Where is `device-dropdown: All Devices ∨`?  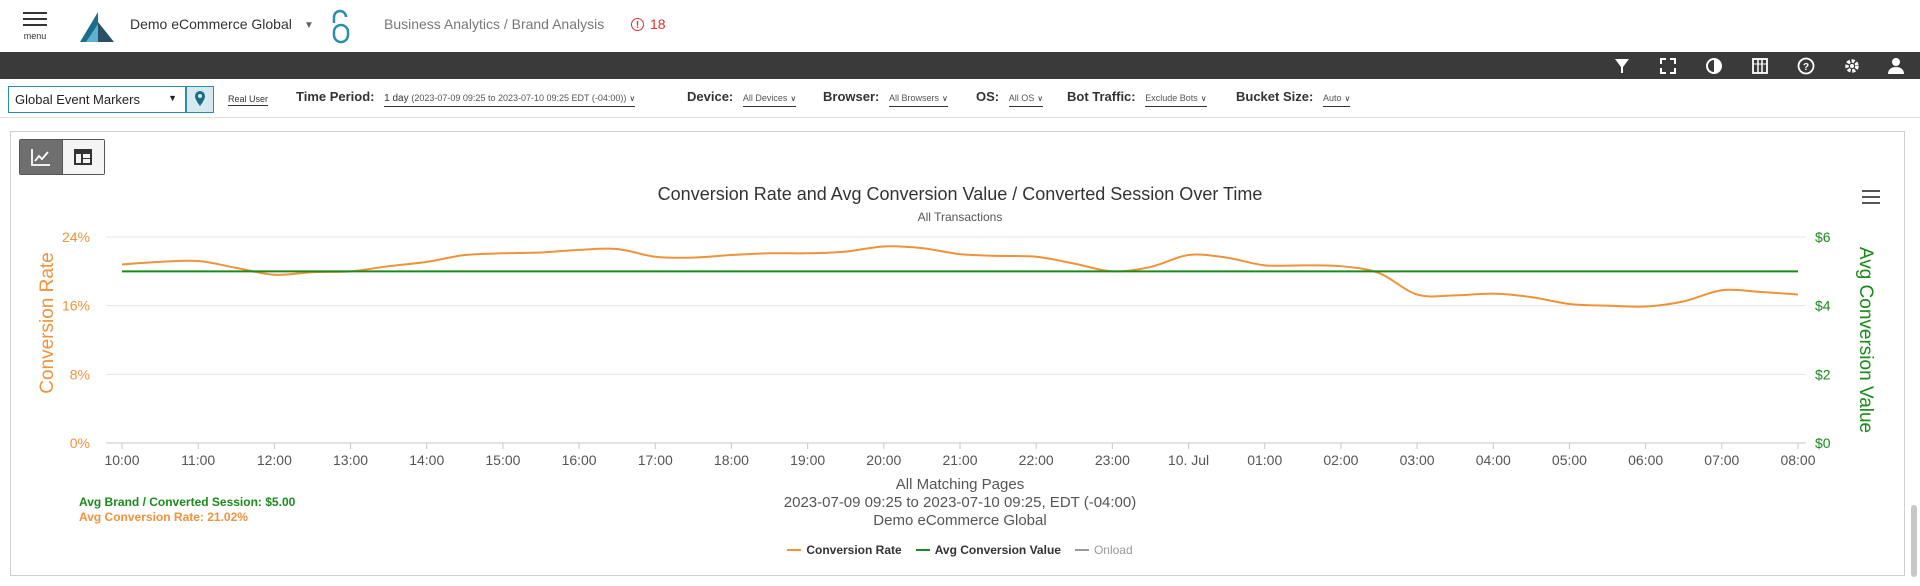 device-dropdown: All Devices ∨ is located at coordinates (769, 100).